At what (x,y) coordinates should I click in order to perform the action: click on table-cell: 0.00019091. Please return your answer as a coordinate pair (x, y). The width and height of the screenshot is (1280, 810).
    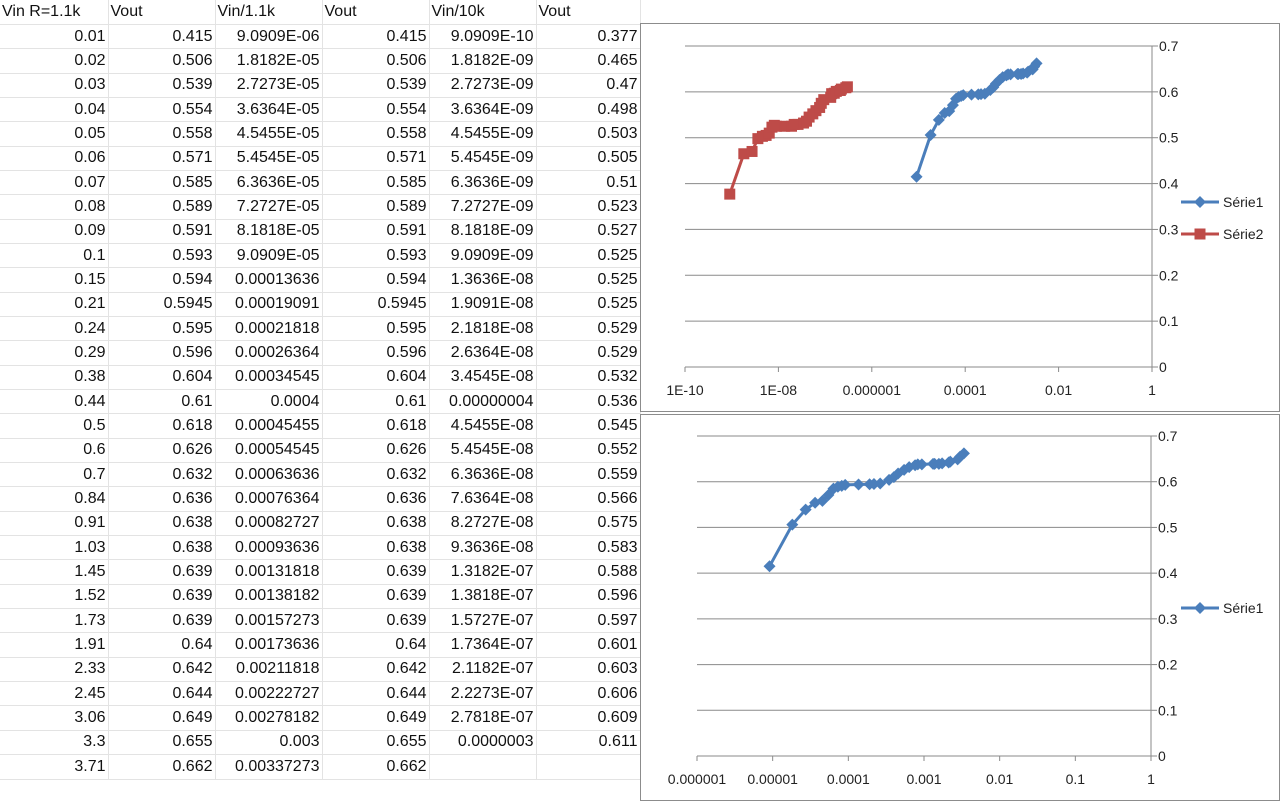
    Looking at the image, I should click on (269, 304).